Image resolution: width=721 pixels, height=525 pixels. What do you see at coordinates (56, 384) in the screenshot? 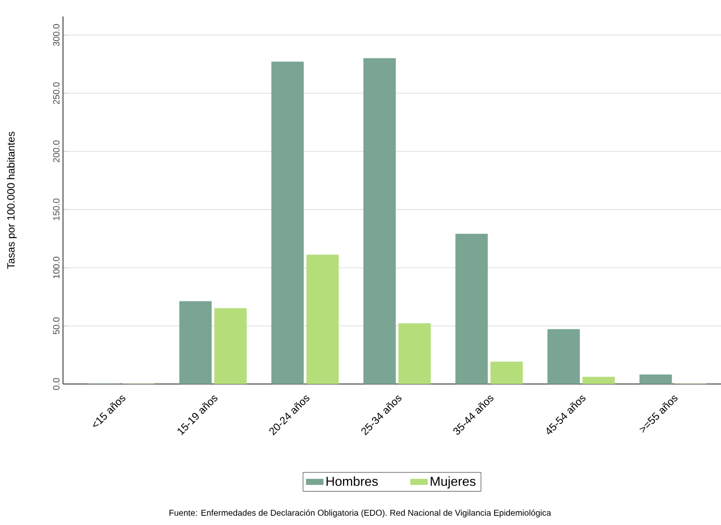
I see `y-tick-label: 0.0` at bounding box center [56, 384].